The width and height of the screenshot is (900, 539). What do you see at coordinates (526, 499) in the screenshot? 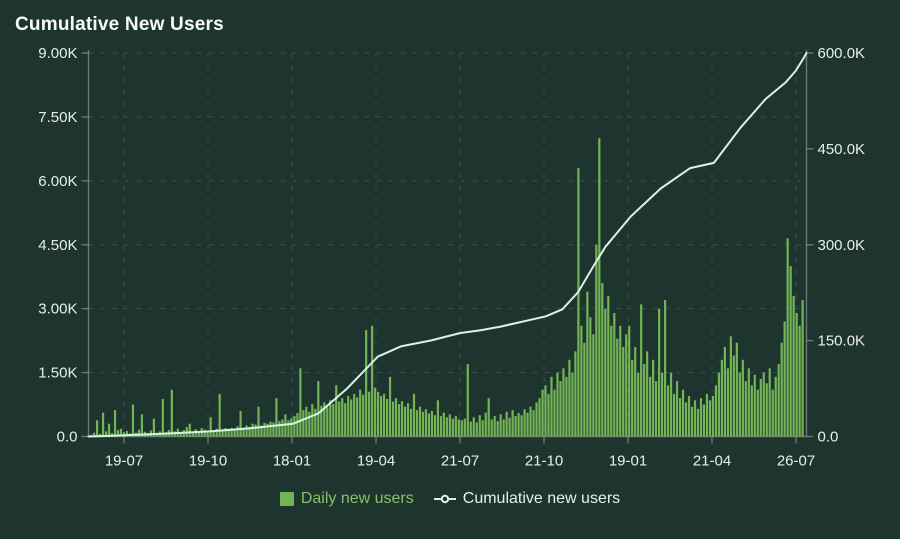
I see `legend-item-cumulative-new-users: Cumulative new users` at bounding box center [526, 499].